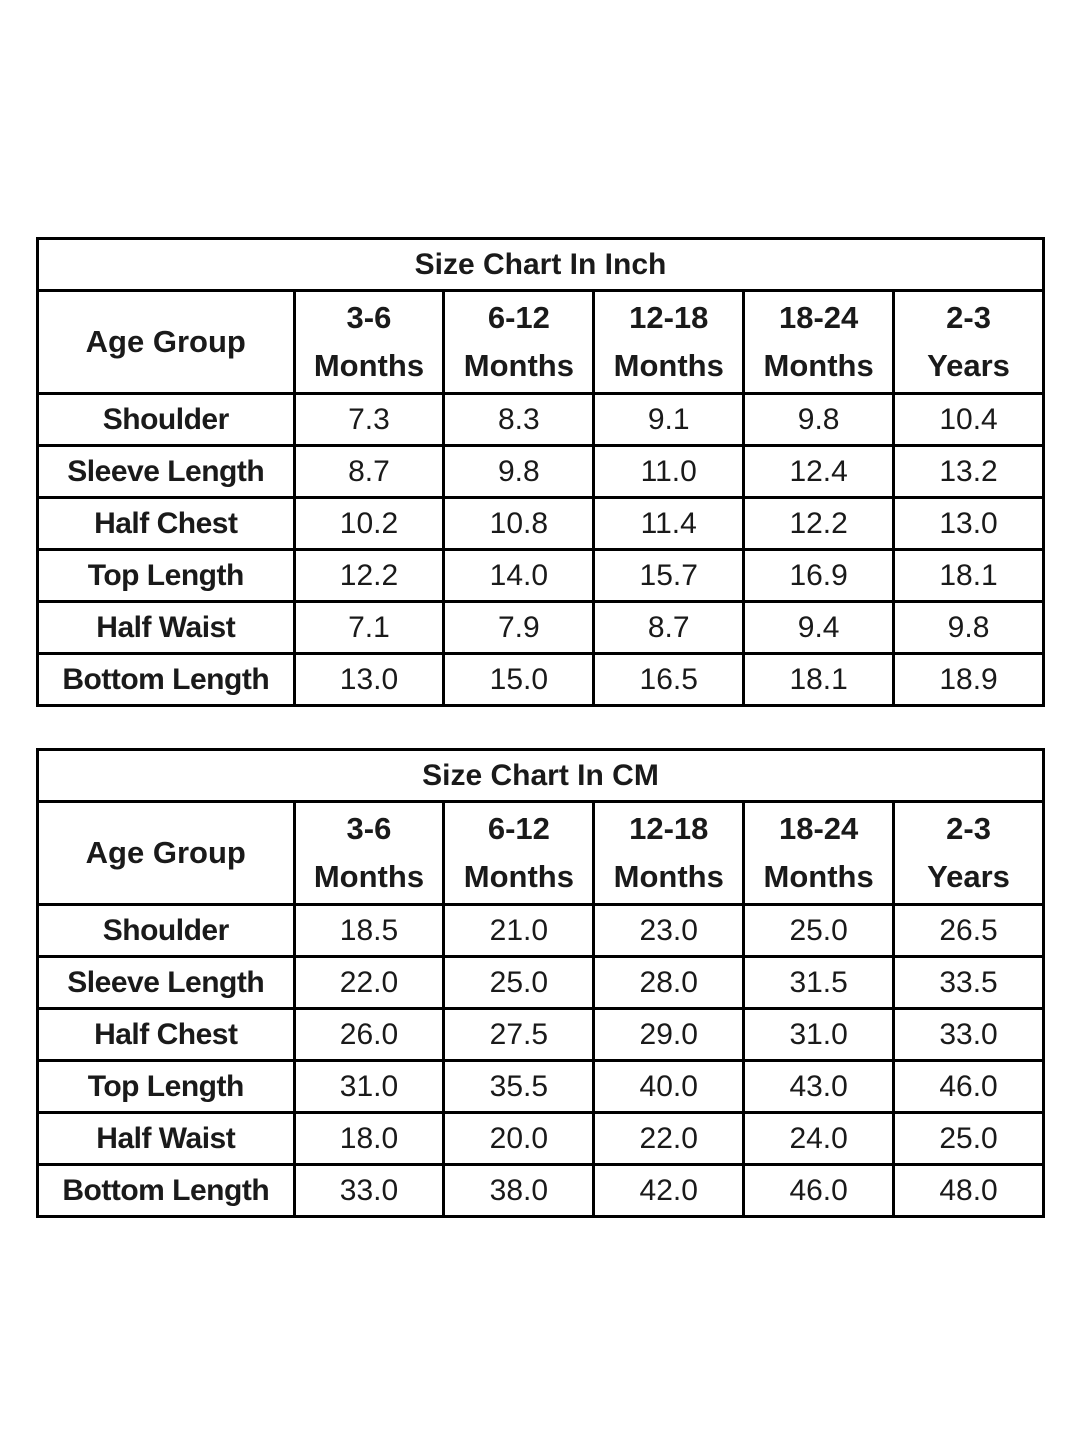 The width and height of the screenshot is (1080, 1440). Describe the element at coordinates (369, 419) in the screenshot. I see `measurement-value: 7.3` at that location.